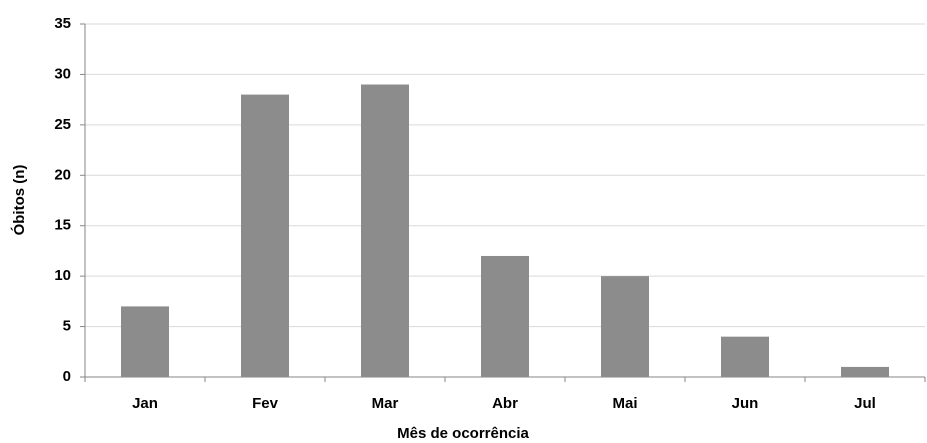 This screenshot has height=443, width=927. What do you see at coordinates (62, 124) in the screenshot?
I see `y-tick-label: 25` at bounding box center [62, 124].